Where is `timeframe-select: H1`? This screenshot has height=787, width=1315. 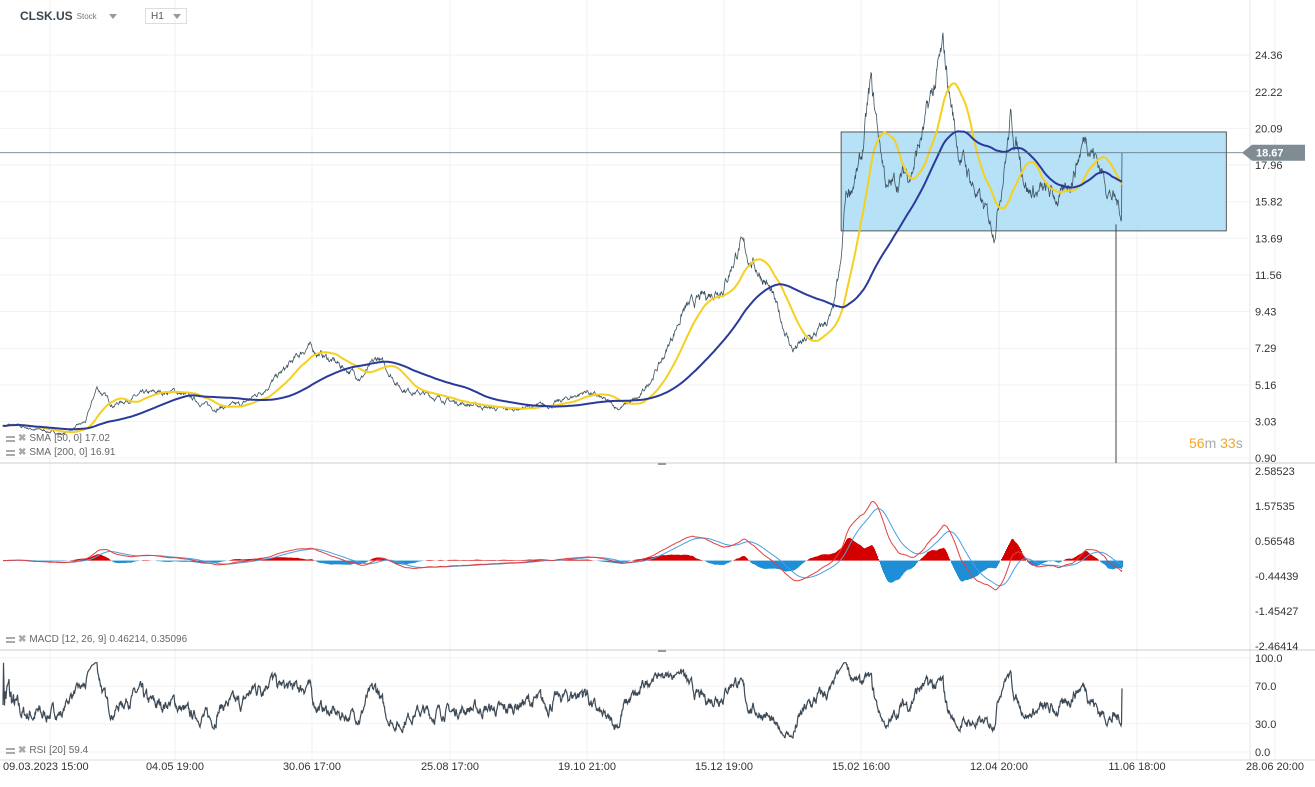
timeframe-select: H1 is located at coordinates (166, 16).